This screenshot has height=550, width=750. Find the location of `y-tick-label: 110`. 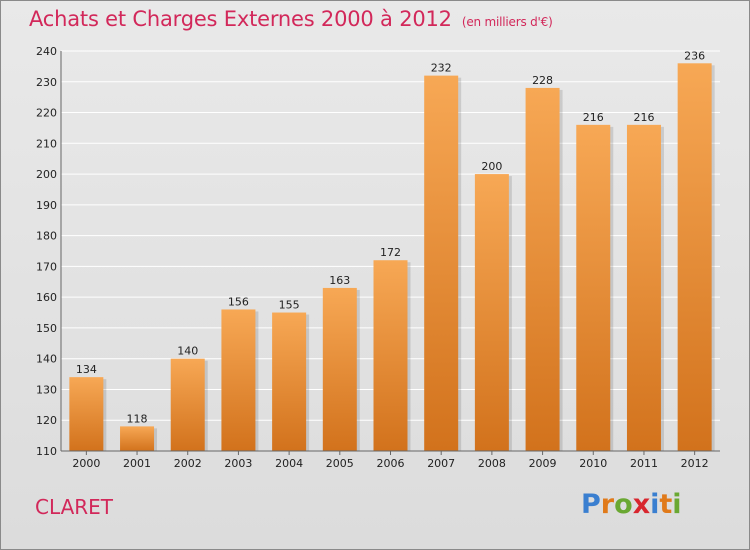

y-tick-label: 110 is located at coordinates (46, 451).